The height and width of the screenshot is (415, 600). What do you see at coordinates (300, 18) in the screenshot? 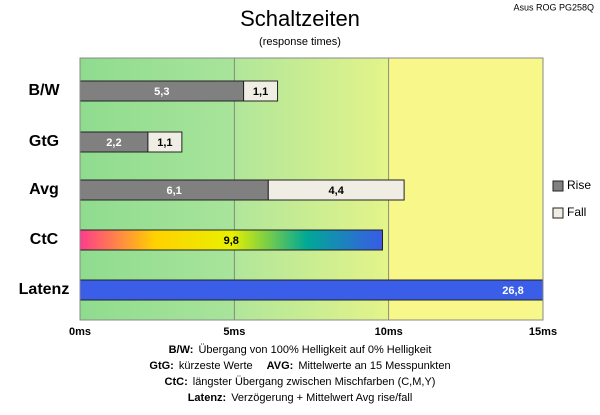
I see `chart-title: Schaltzeiten` at bounding box center [300, 18].